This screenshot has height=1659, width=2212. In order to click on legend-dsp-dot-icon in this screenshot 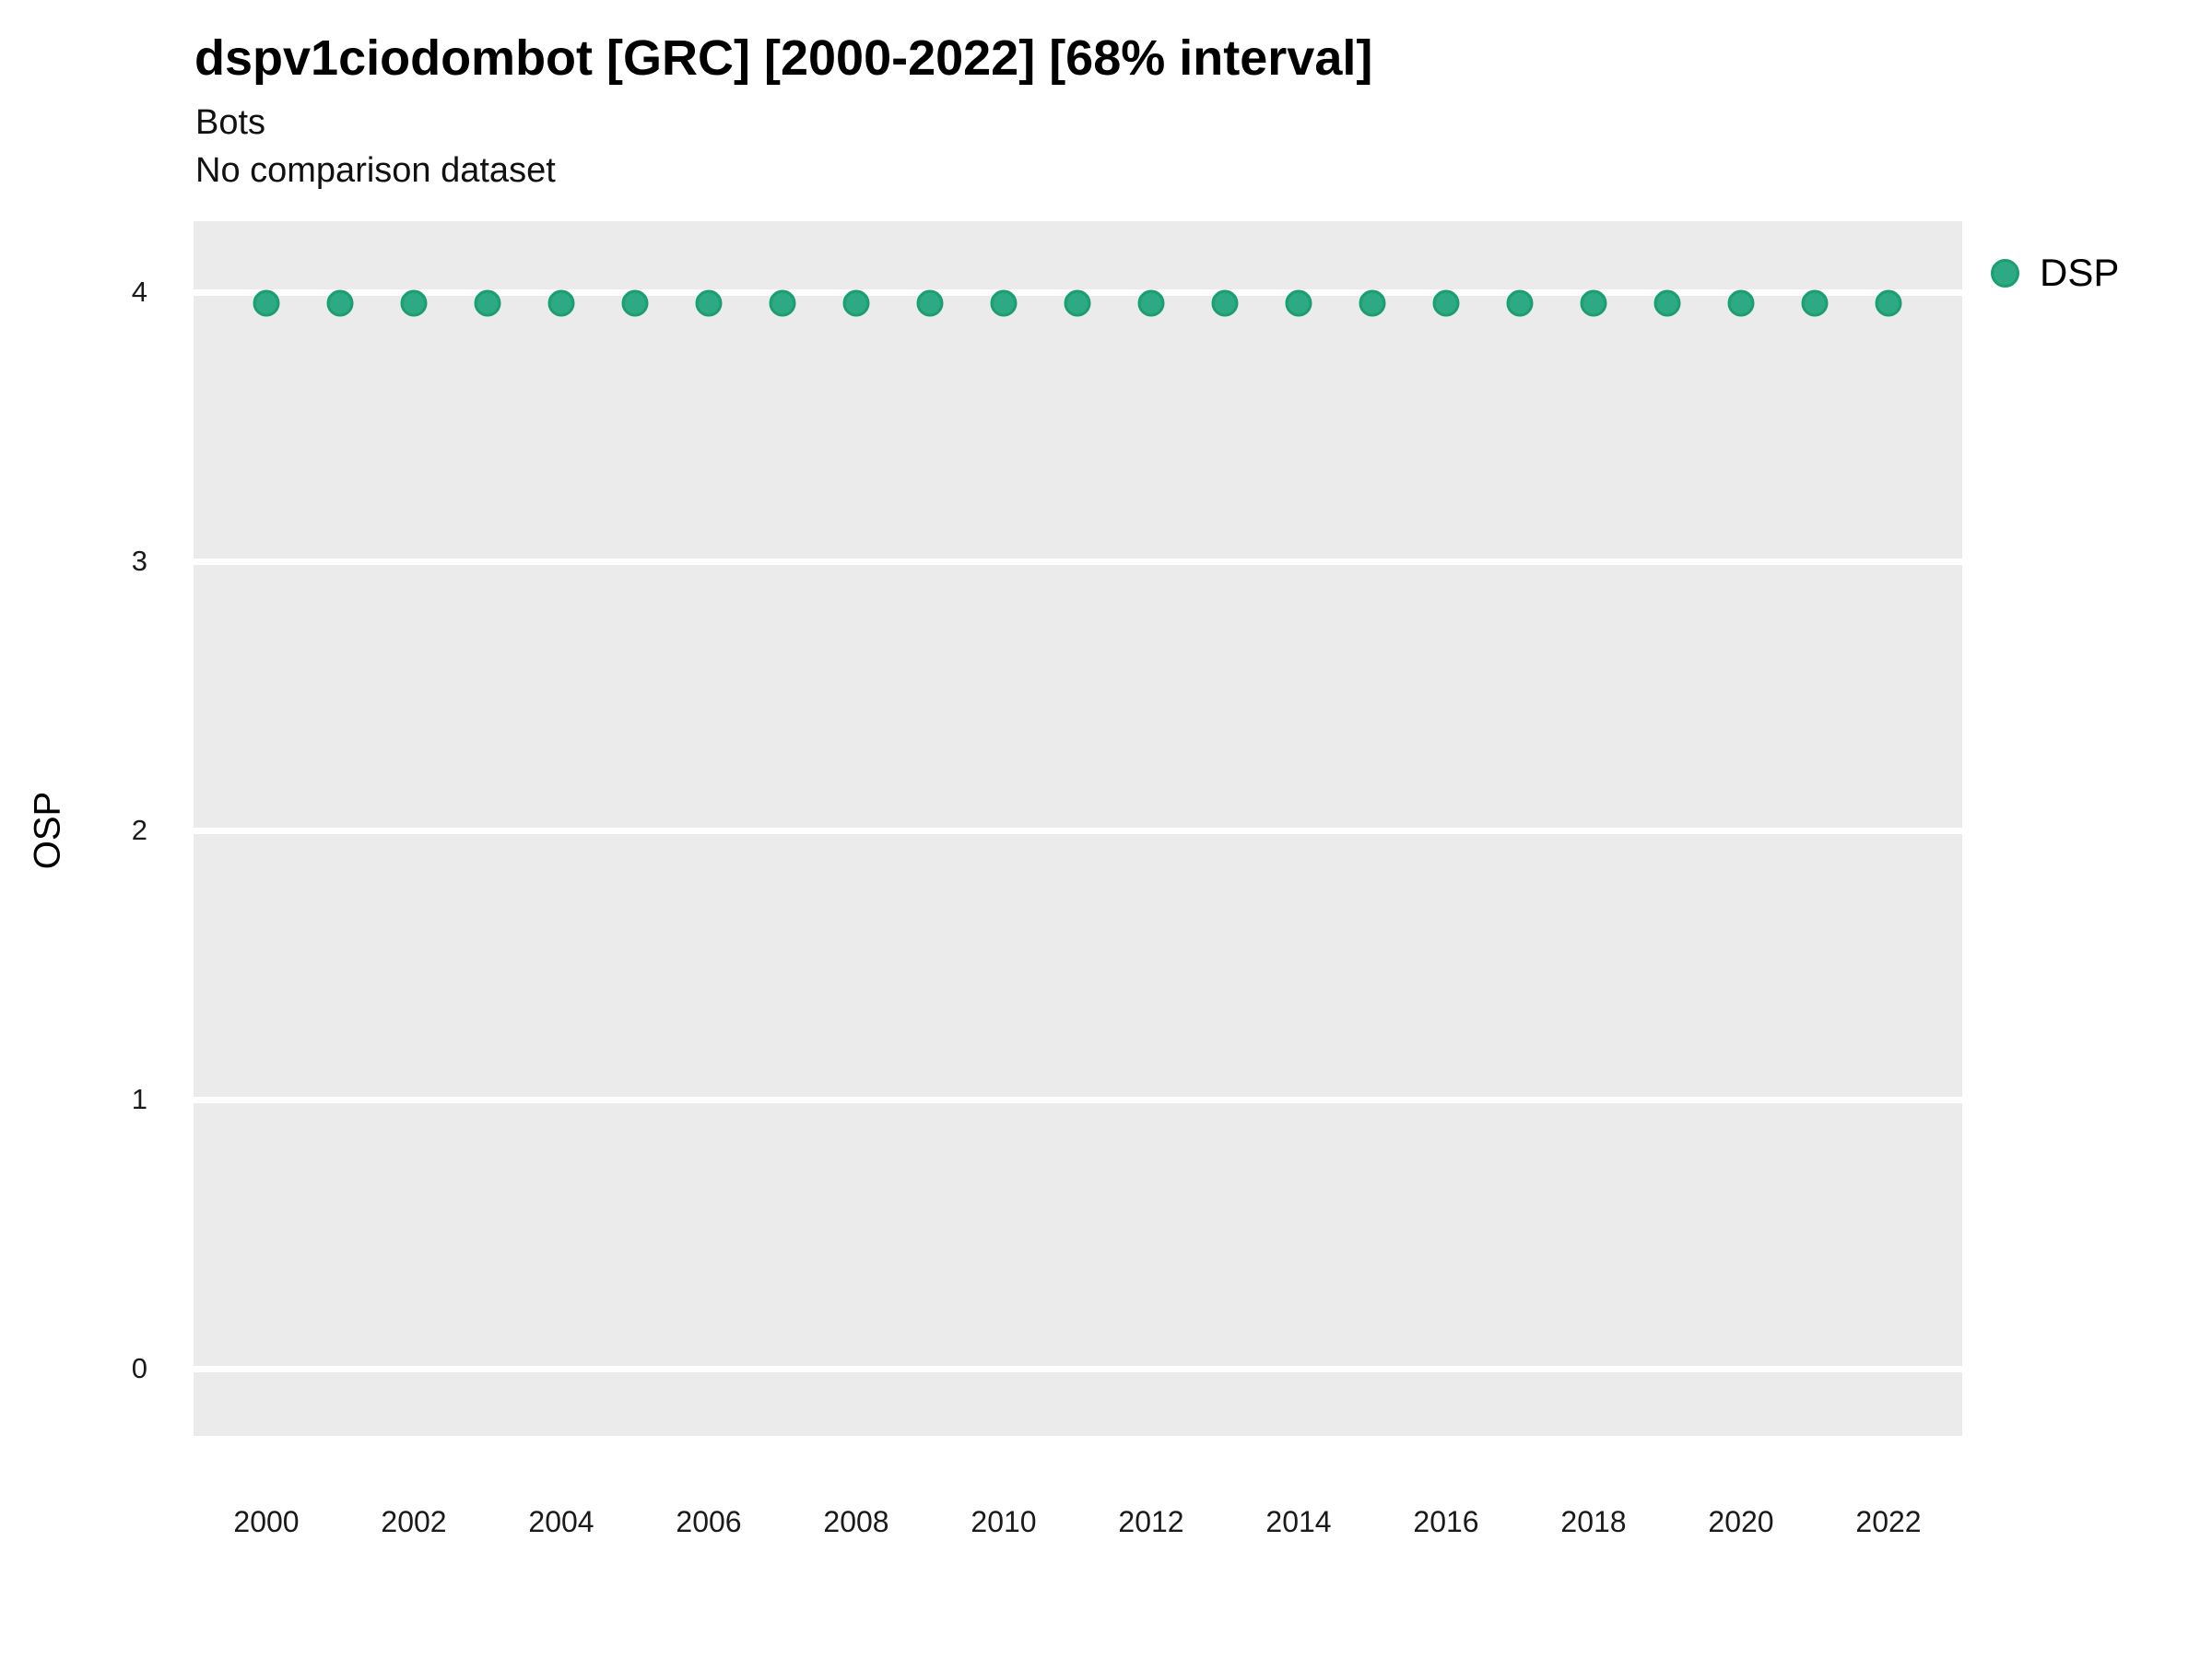, I will do `click(2005, 273)`.